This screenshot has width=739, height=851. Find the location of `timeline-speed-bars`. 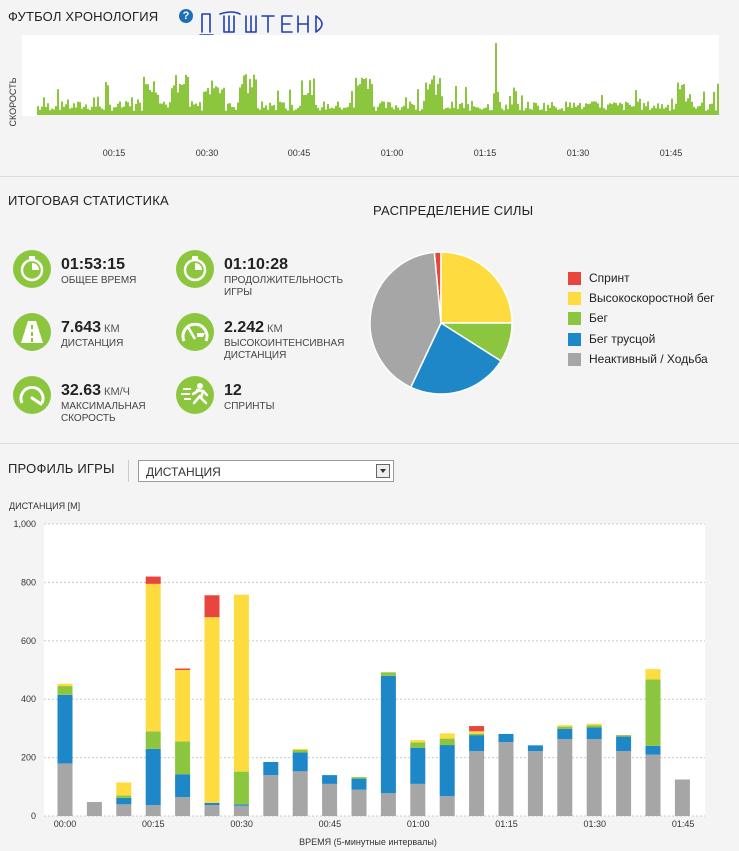

timeline-speed-bars is located at coordinates (378, 79).